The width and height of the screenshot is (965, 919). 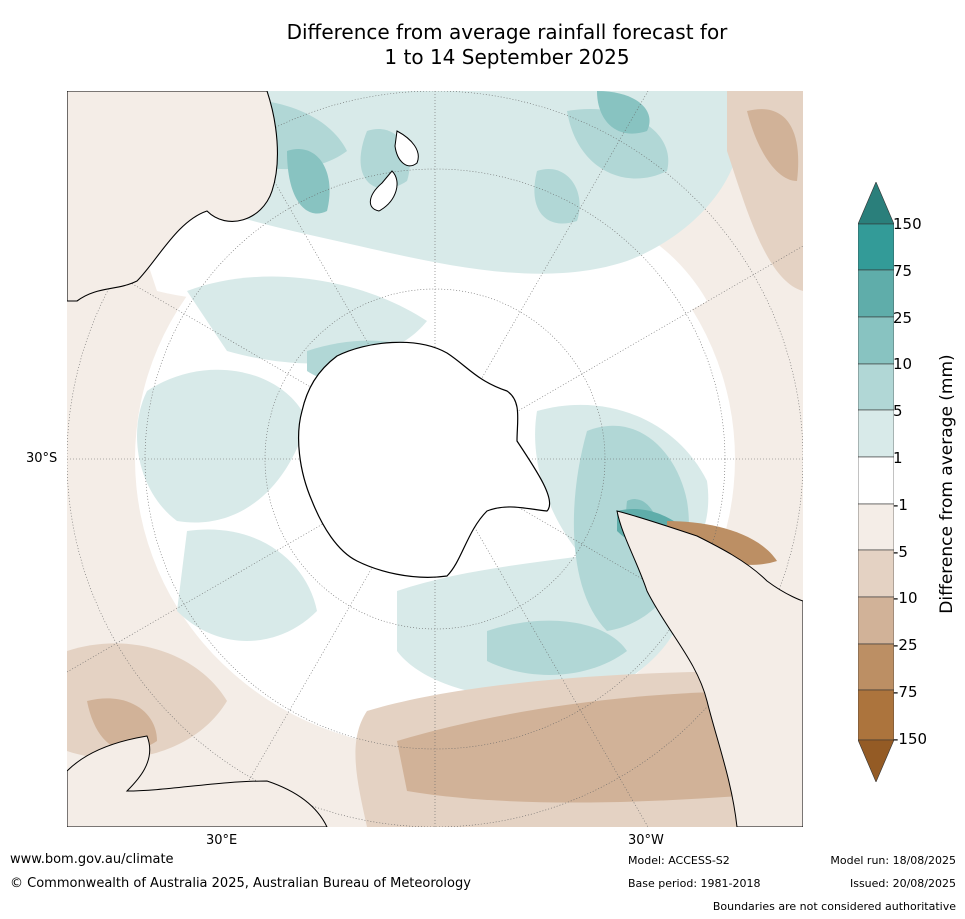 What do you see at coordinates (424, 459) in the screenshot?
I see `antarctica-coastline` at bounding box center [424, 459].